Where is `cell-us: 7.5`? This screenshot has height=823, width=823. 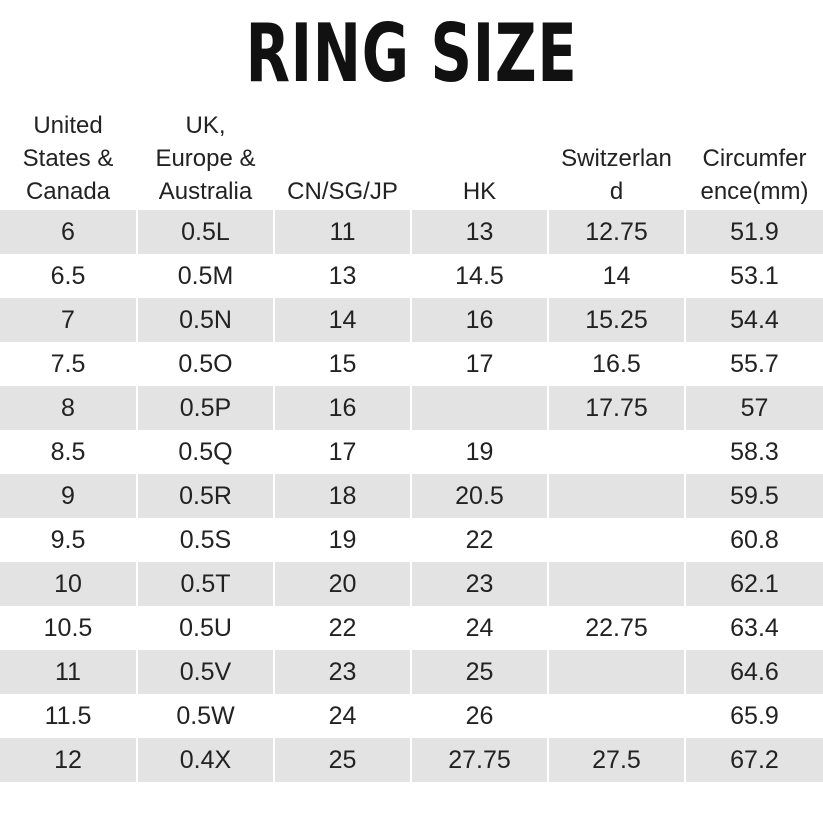
cell-us: 7.5 is located at coordinates (69, 364).